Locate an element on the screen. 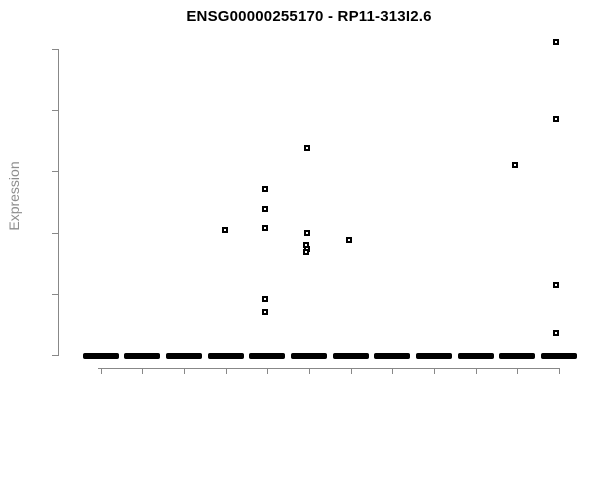 The image size is (600, 500). y-axis-line is located at coordinates (58, 202).